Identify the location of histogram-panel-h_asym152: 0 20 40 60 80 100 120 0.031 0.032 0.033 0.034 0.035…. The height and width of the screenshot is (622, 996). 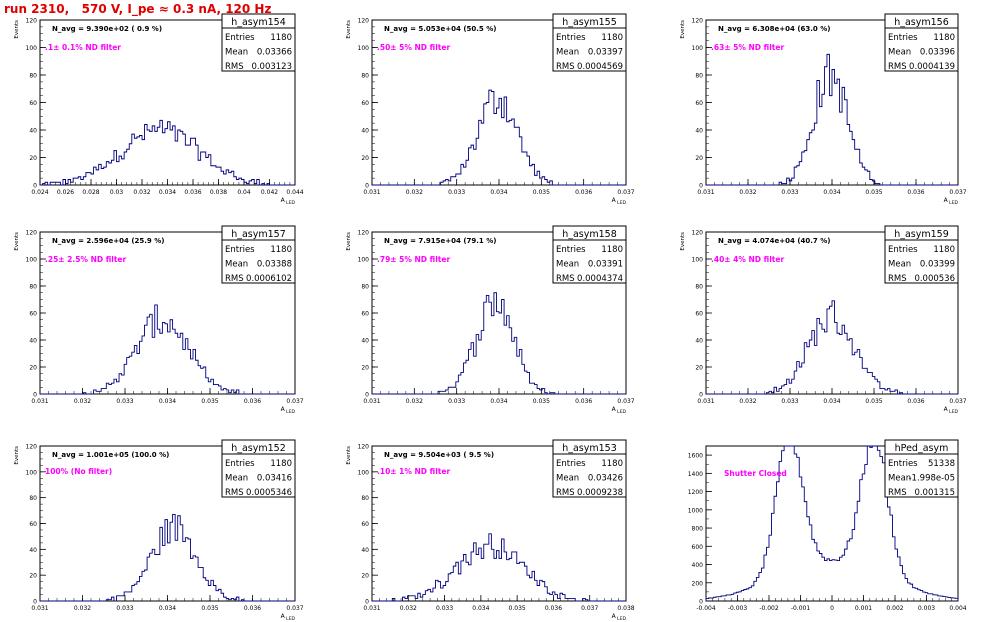
(159, 530).